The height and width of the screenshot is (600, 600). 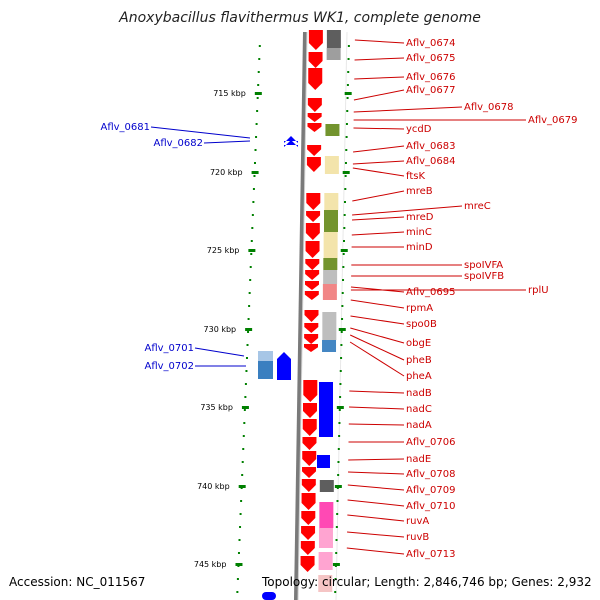 I want to click on gene-label-right: Aflv_0675, so click(x=431, y=58).